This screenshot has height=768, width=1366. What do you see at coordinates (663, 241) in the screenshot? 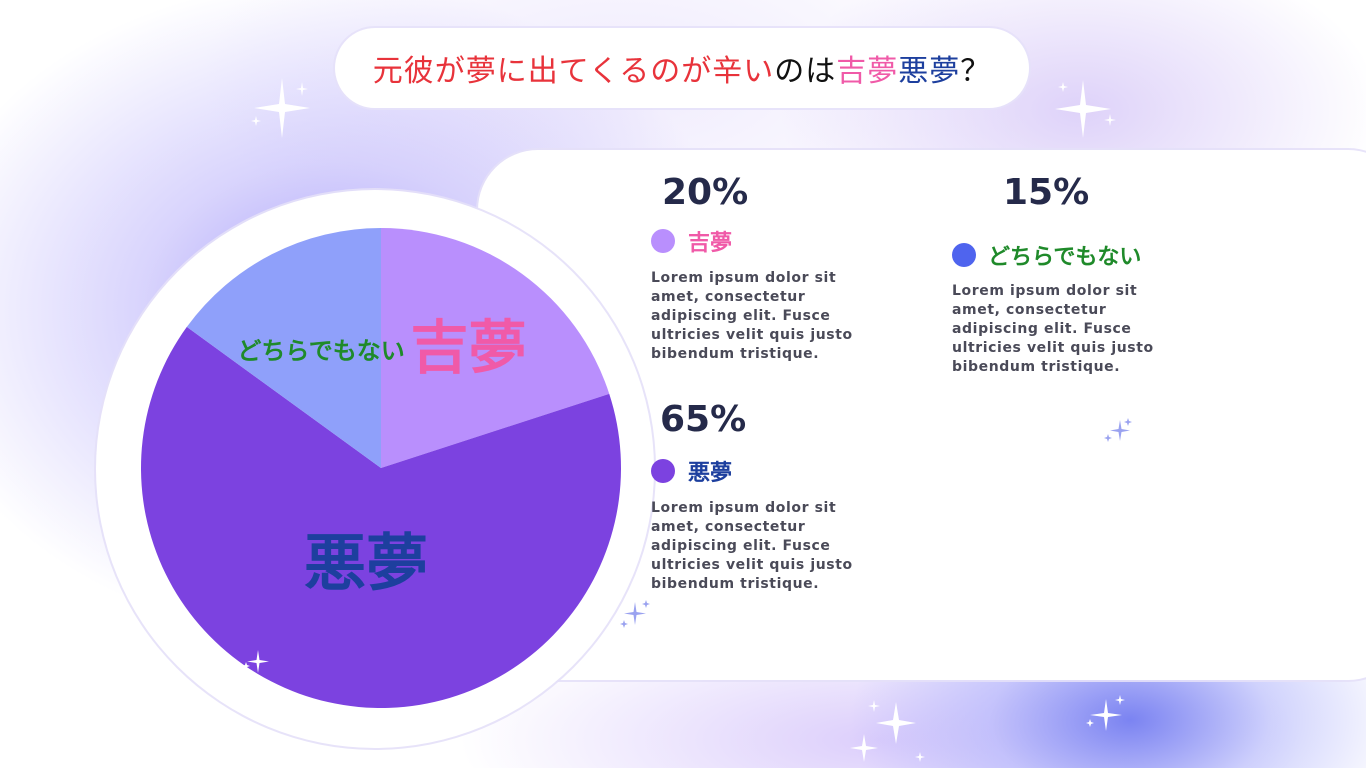
I see `legend-dot-good` at bounding box center [663, 241].